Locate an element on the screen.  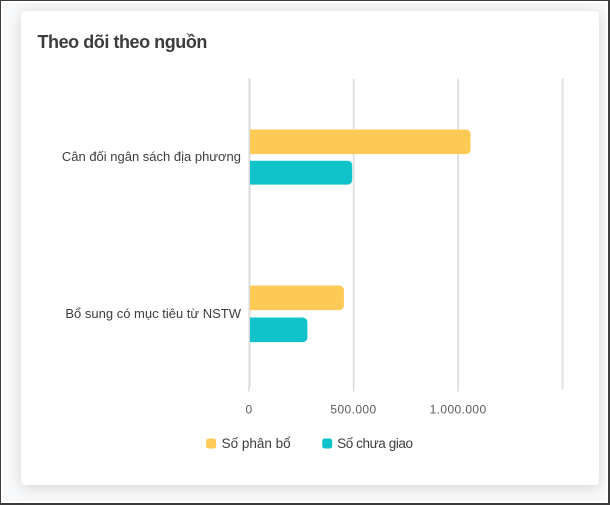
svg-text: 0 is located at coordinates (249, 410).